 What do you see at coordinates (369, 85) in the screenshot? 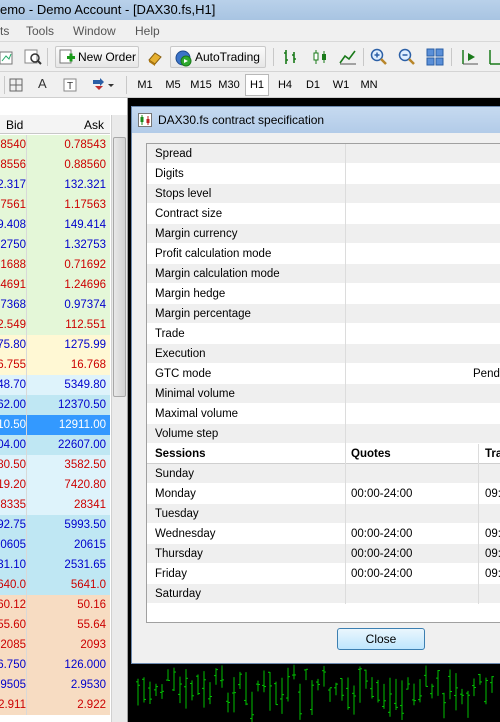
I see `timeframe-mn: MN` at bounding box center [369, 85].